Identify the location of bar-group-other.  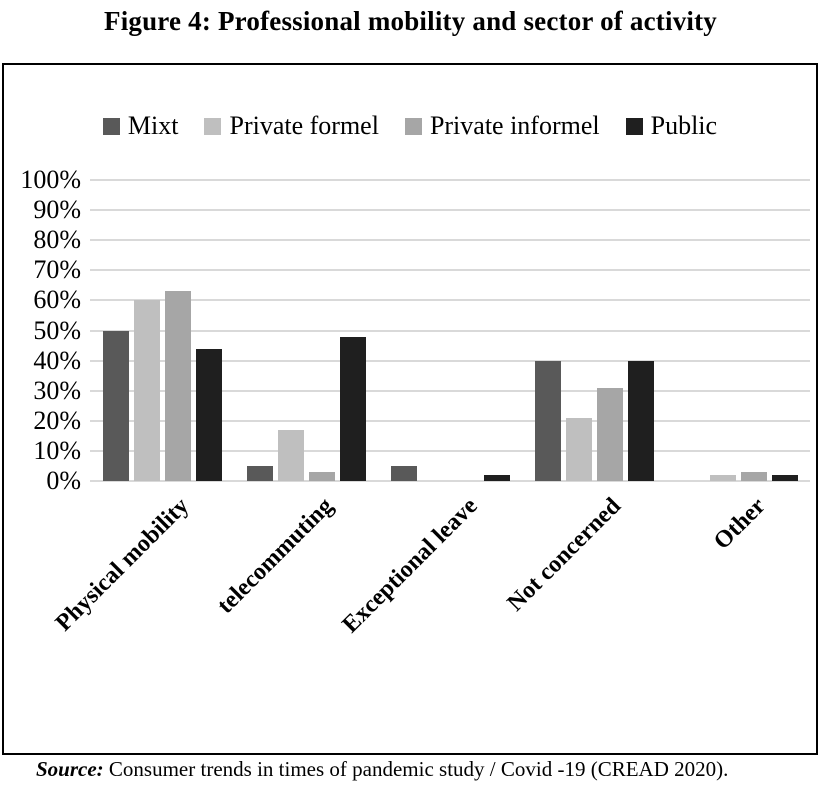
(738, 330).